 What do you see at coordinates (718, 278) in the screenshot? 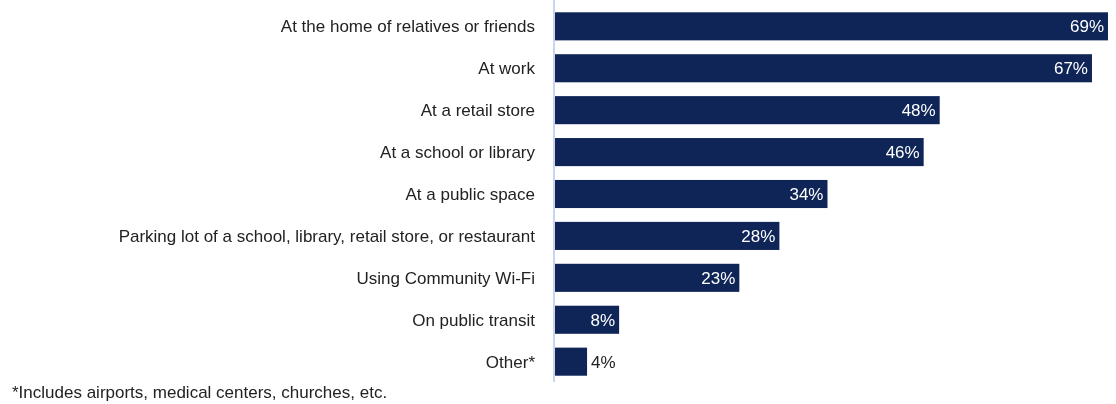
I see `data-label: 23%` at bounding box center [718, 278].